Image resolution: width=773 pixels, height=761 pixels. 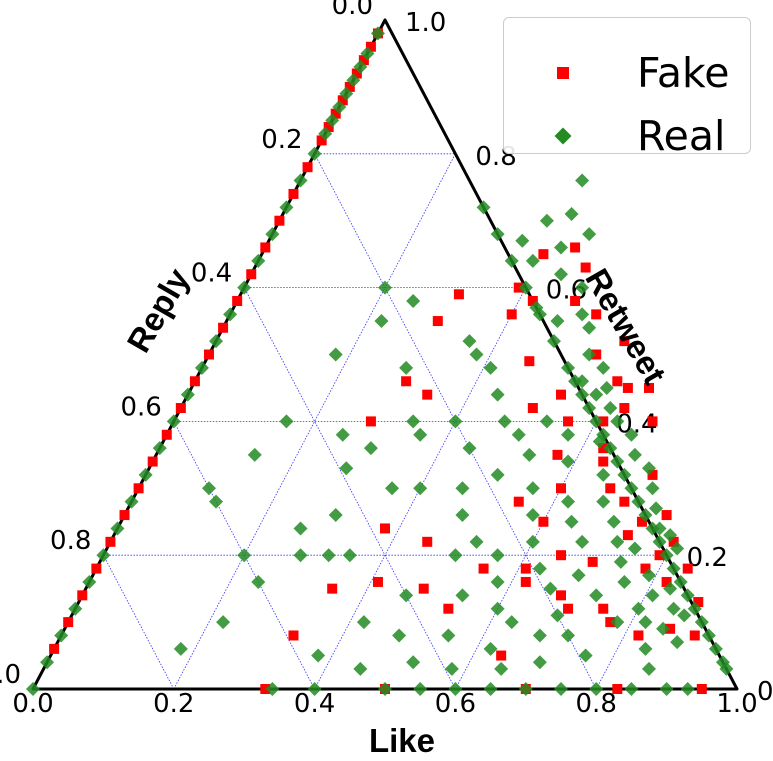 I want to click on tick-label-reply: 0.8, so click(x=70, y=541).